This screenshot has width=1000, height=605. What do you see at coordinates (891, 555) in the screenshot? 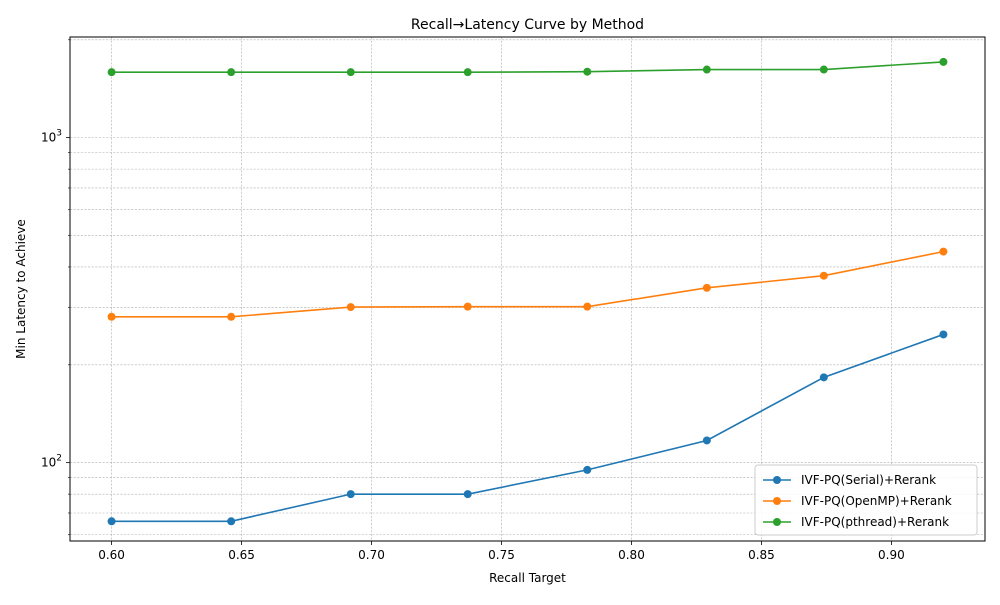
I see `x-tick-label: 0.90` at bounding box center [891, 555].